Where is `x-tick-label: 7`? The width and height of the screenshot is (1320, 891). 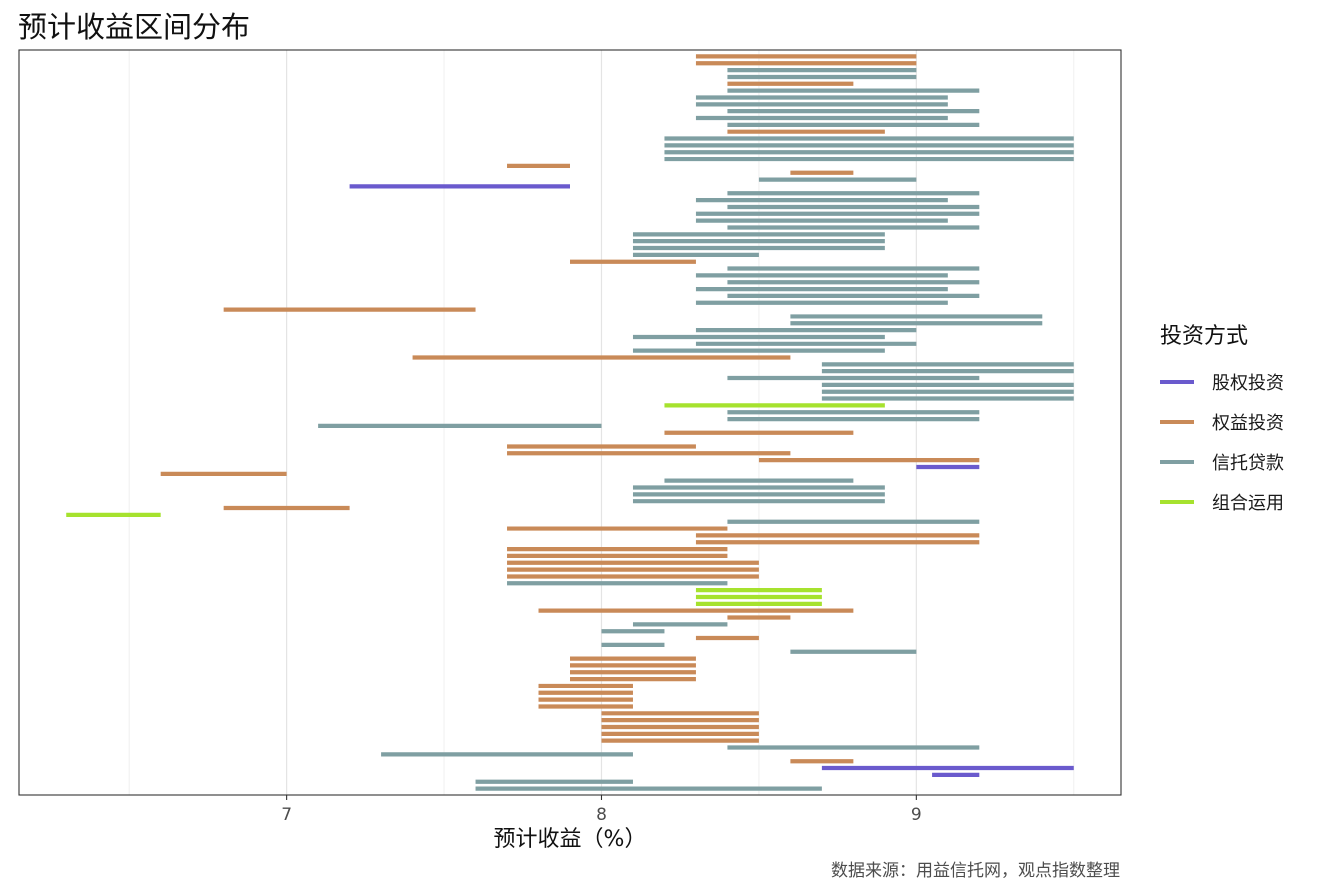 x-tick-label: 7 is located at coordinates (286, 815).